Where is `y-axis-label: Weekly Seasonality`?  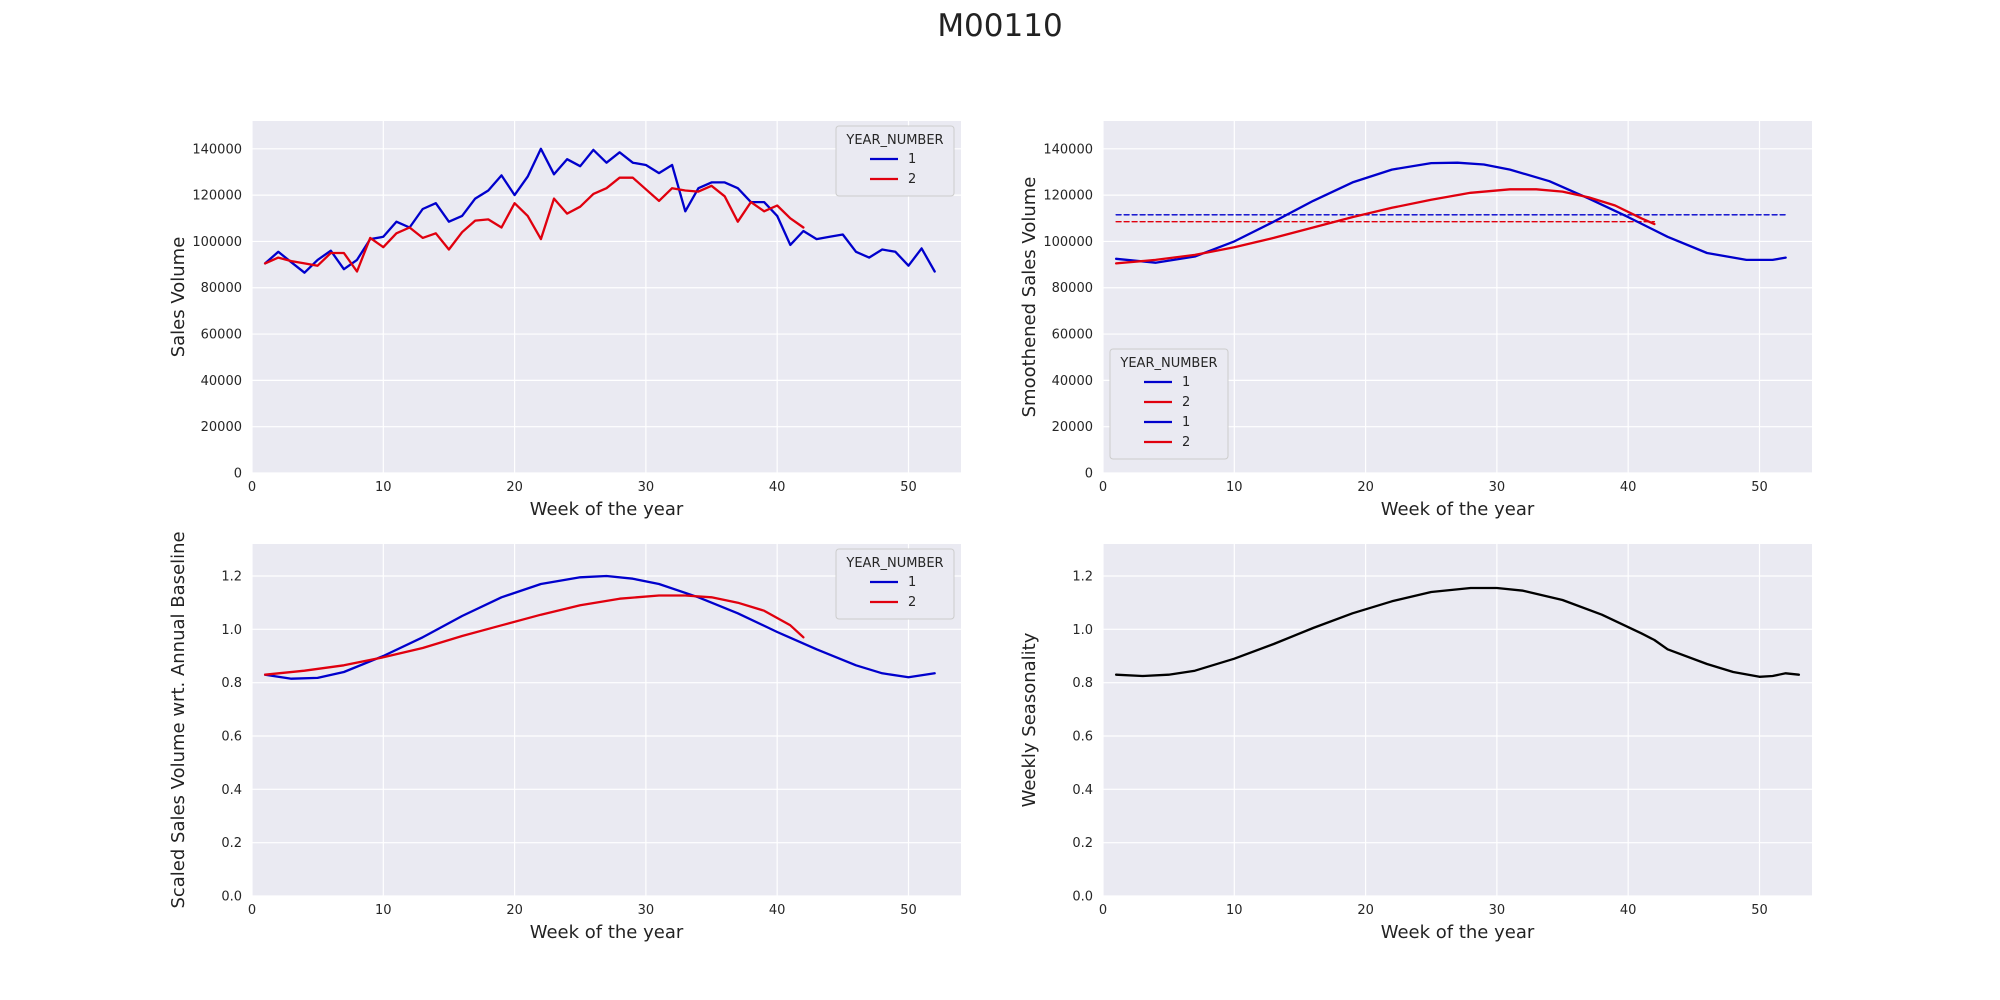 y-axis-label: Weekly Seasonality is located at coordinates (1029, 719).